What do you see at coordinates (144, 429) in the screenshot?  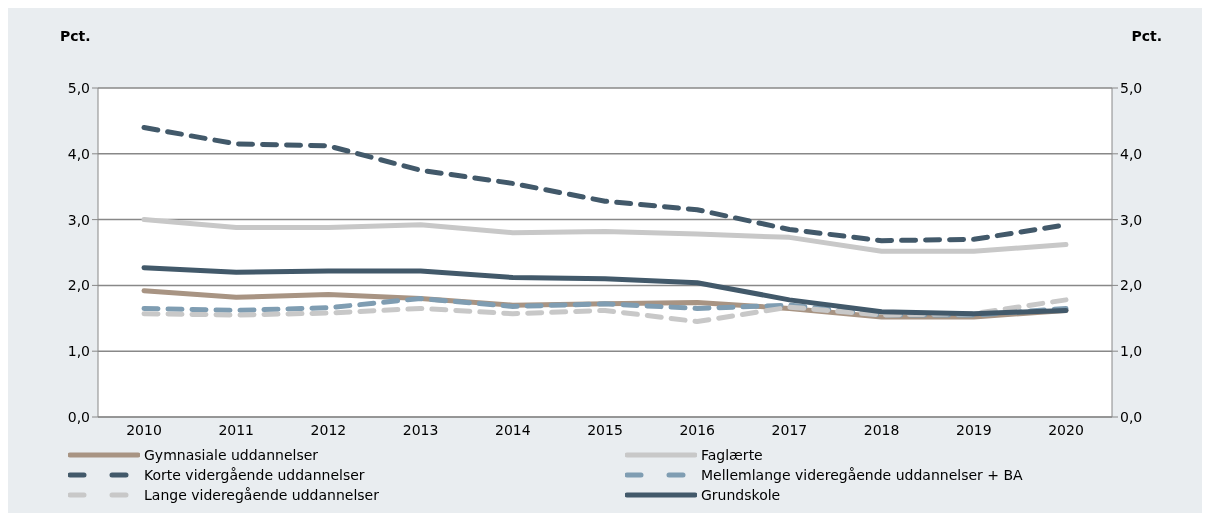 I see `x-tick-label: 2010` at bounding box center [144, 429].